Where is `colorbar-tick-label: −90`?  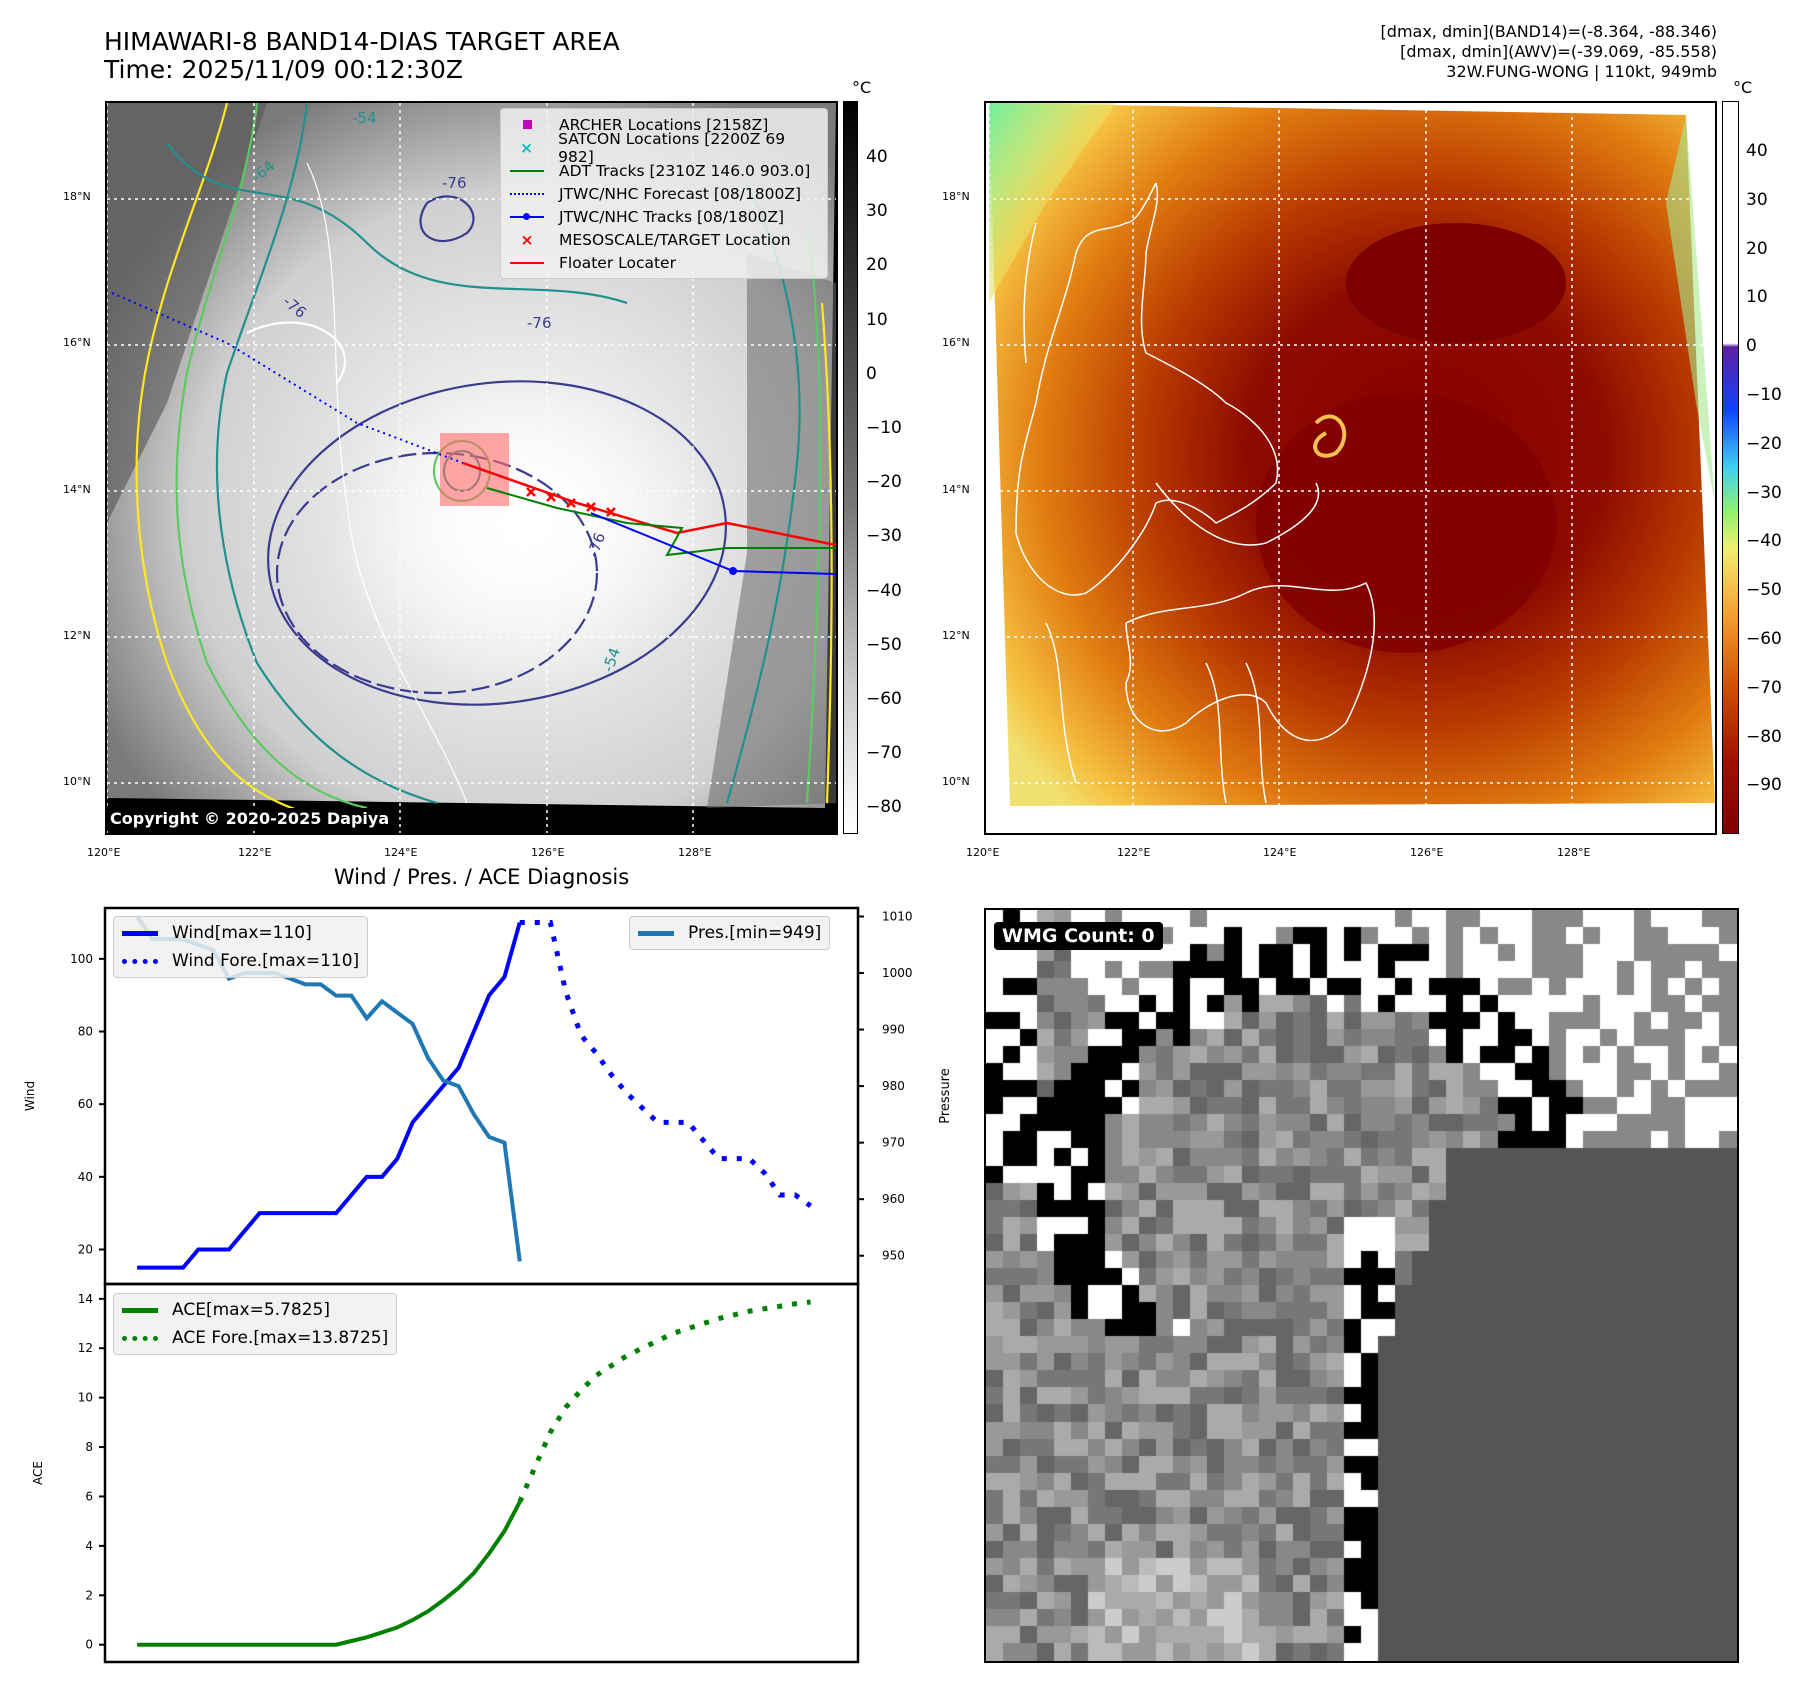
colorbar-tick-label: −90 is located at coordinates (1764, 785).